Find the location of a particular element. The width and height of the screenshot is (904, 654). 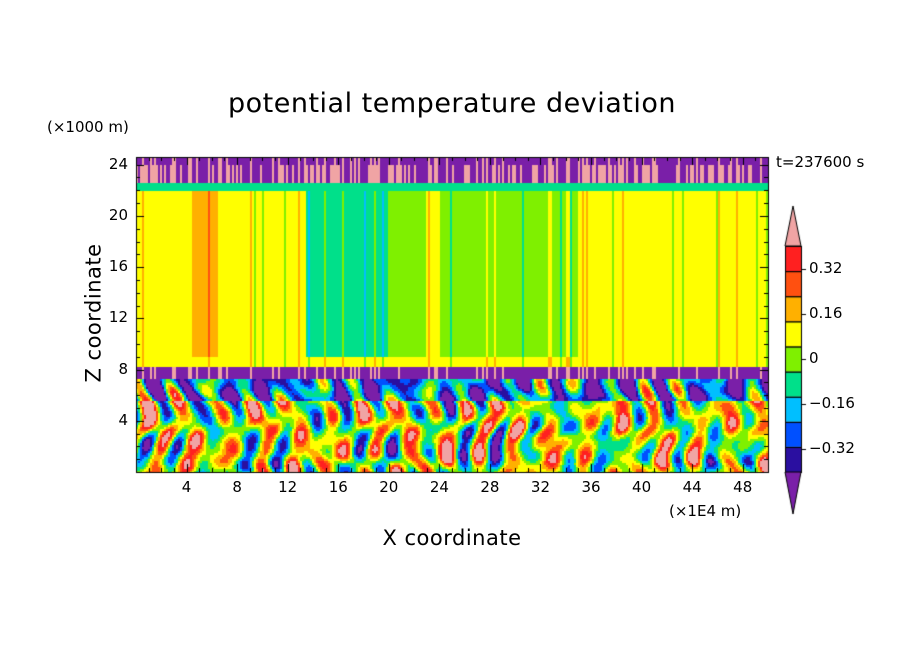

x-tick-label: 28 is located at coordinates (490, 487).